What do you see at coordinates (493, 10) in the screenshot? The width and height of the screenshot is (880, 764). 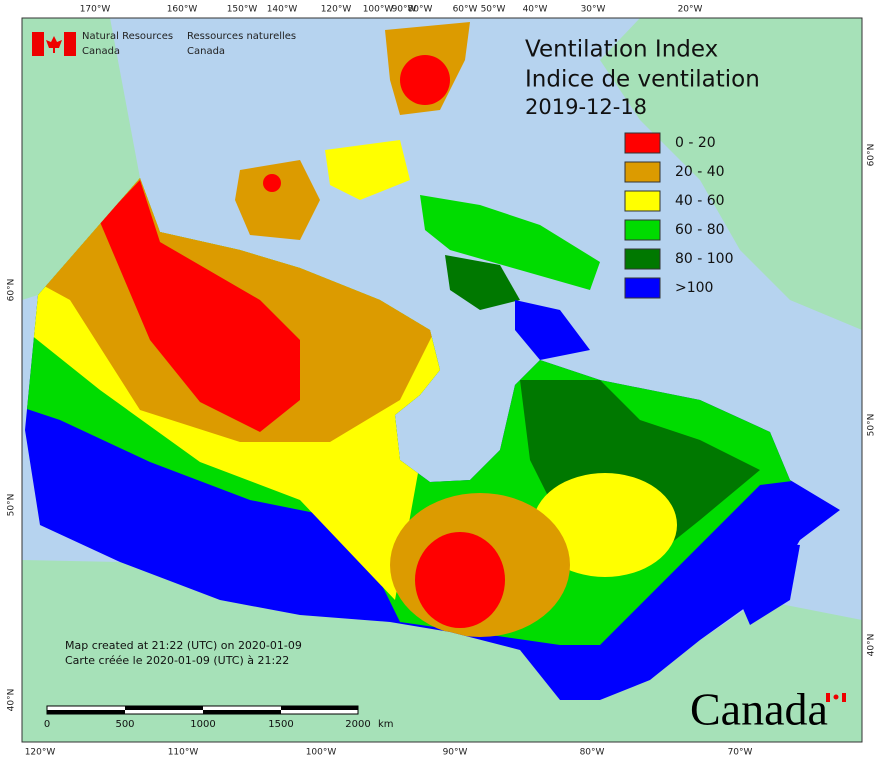 I see `lon-label: 50°W` at bounding box center [493, 10].